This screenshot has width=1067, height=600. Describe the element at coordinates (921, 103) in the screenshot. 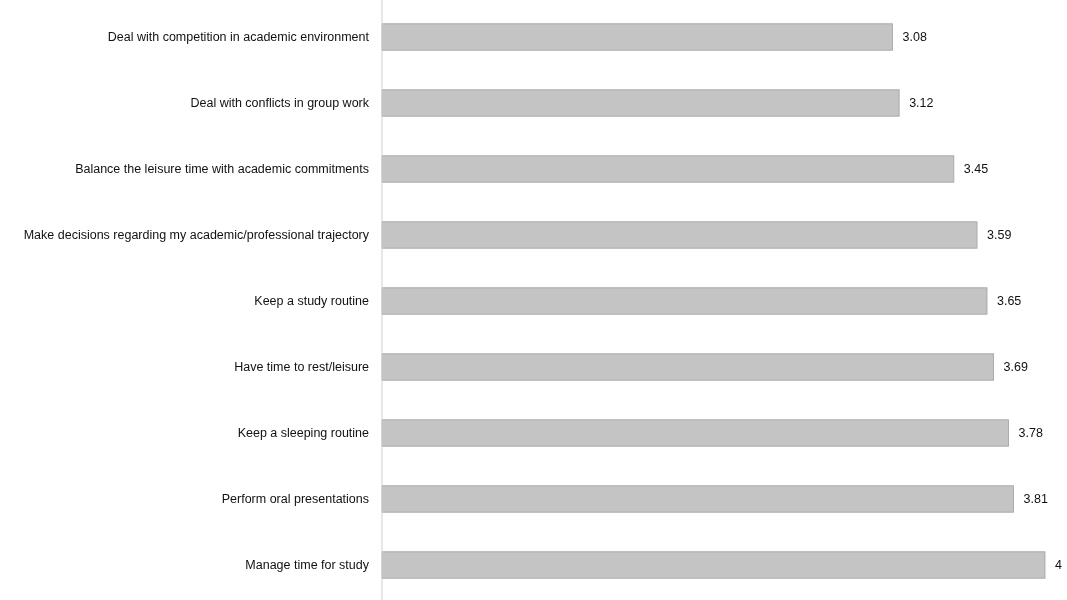

I see `data-label: 3.12` at that location.